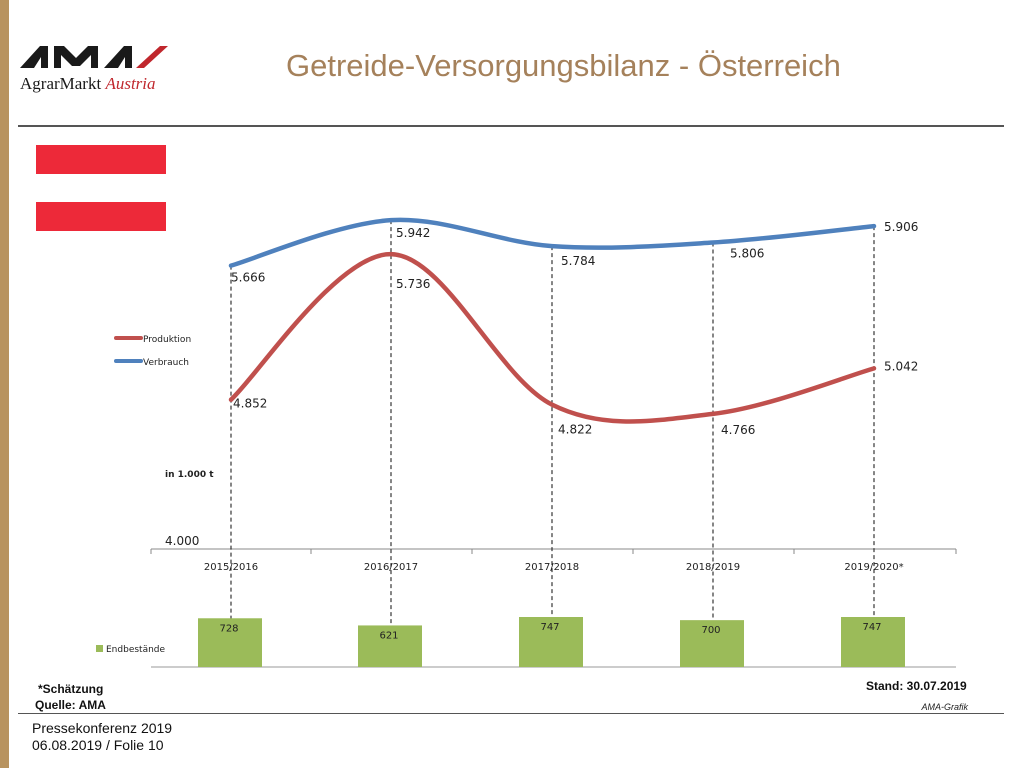  Describe the element at coordinates (944, 707) in the screenshot. I see `grafik-credit: AMA-Grafik` at that location.